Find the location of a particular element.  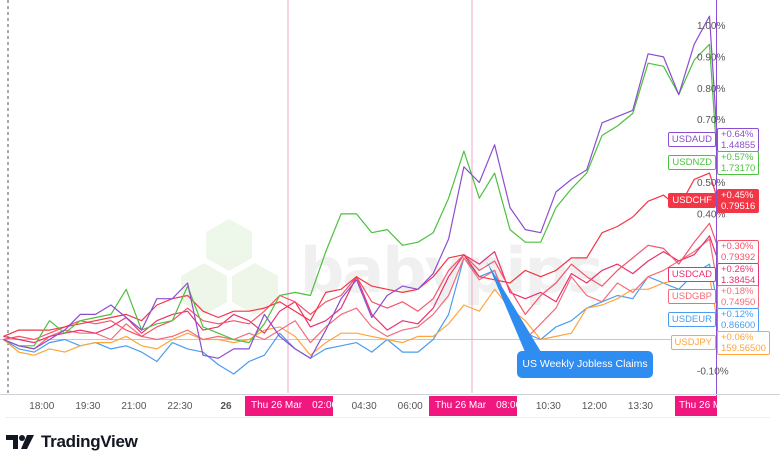

y-tick-label: 0.70% is located at coordinates (711, 120).